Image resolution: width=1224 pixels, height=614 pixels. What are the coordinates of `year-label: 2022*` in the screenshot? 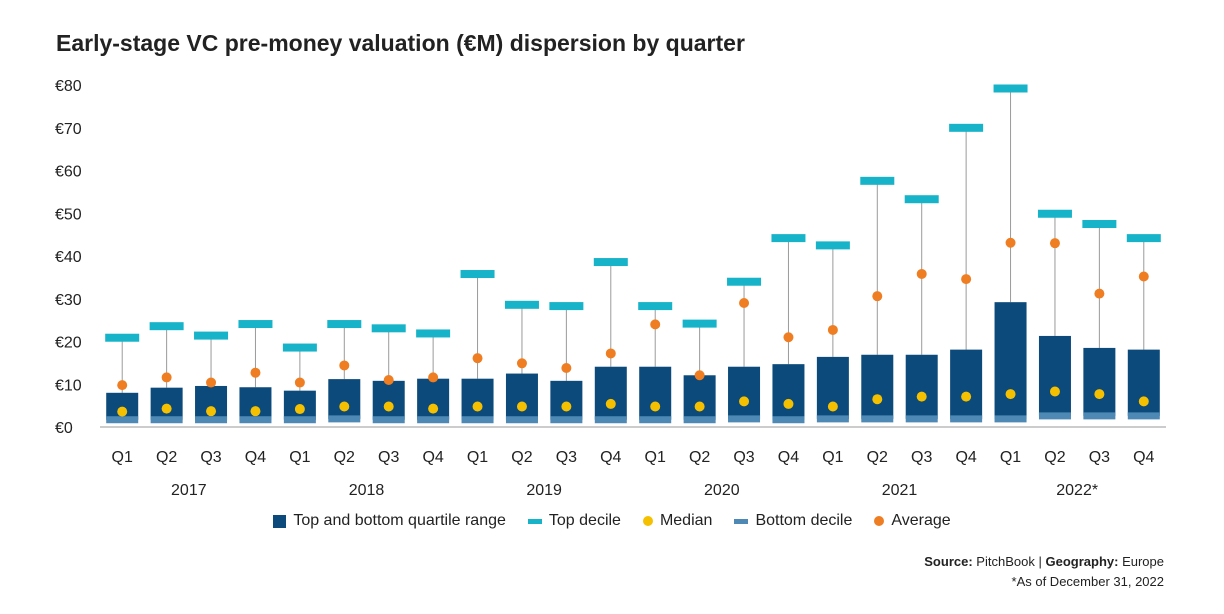 It's located at (1077, 490).